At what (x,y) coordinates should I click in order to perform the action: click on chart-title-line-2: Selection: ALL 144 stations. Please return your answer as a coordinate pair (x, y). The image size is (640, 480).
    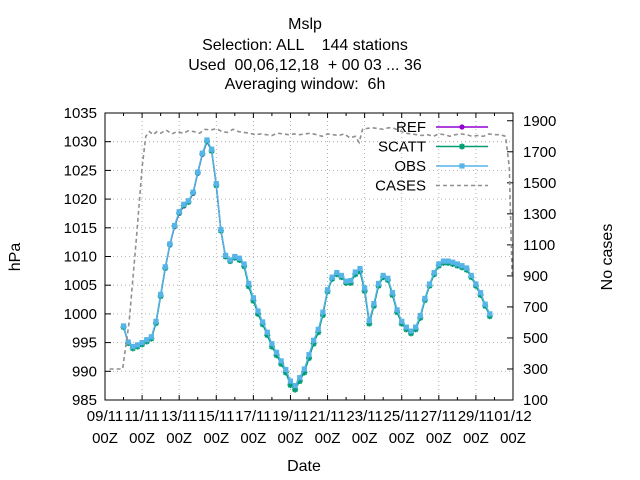
    Looking at the image, I should click on (305, 45).